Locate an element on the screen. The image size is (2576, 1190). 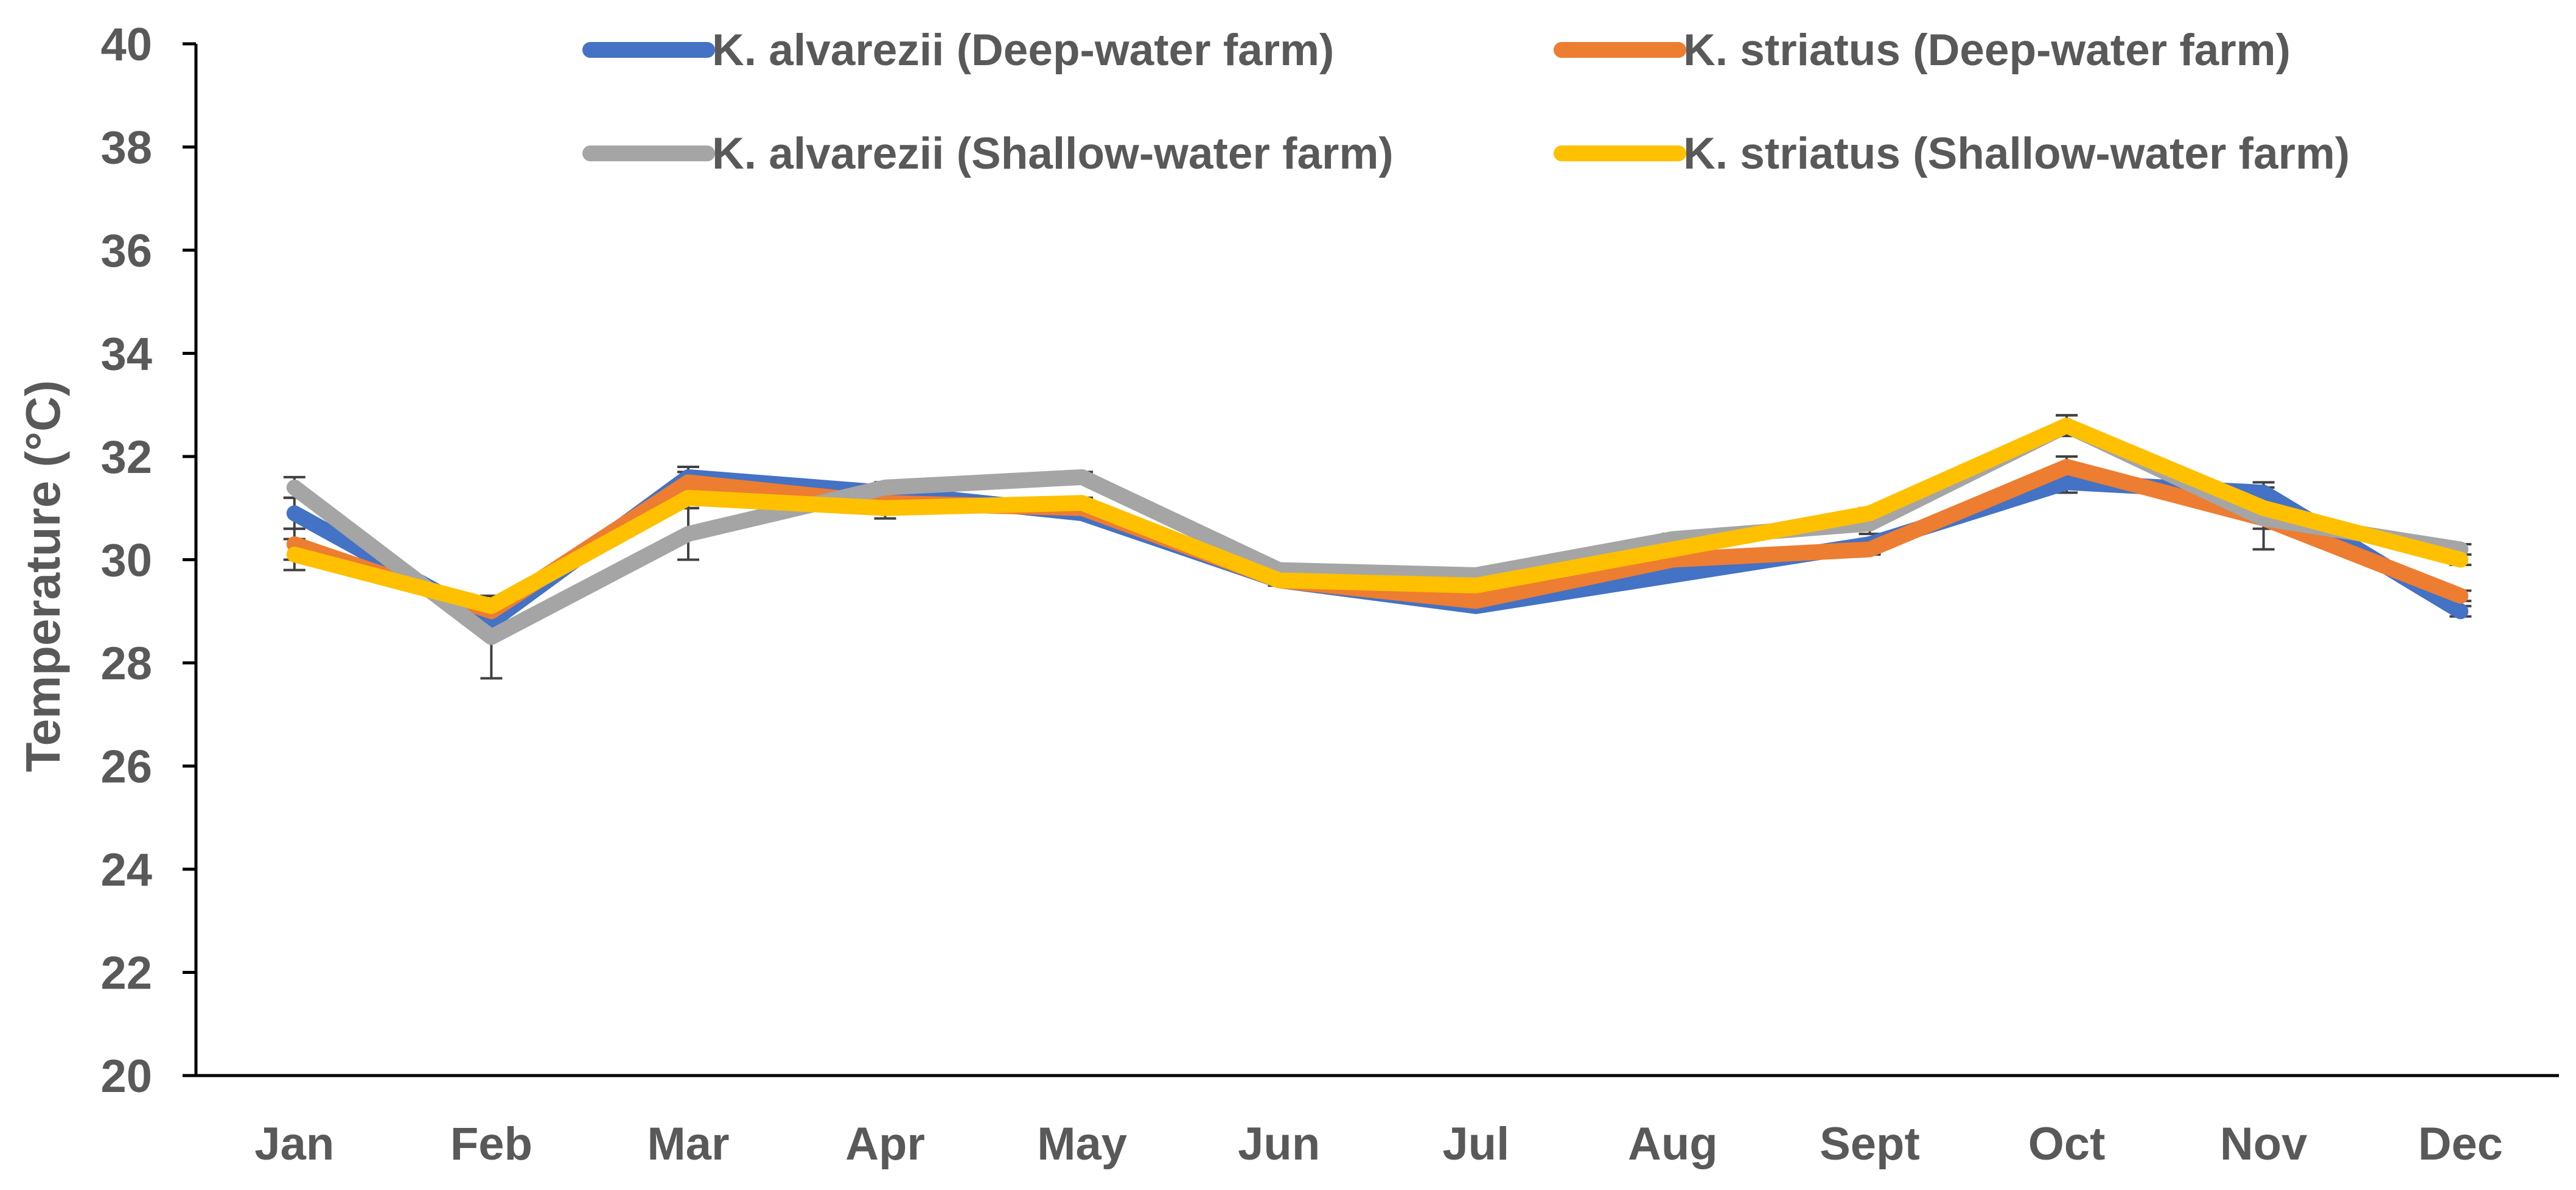
y-tick-labels: 20 22 24 26 28 30 32 34 36 38 40 is located at coordinates (148, 560).